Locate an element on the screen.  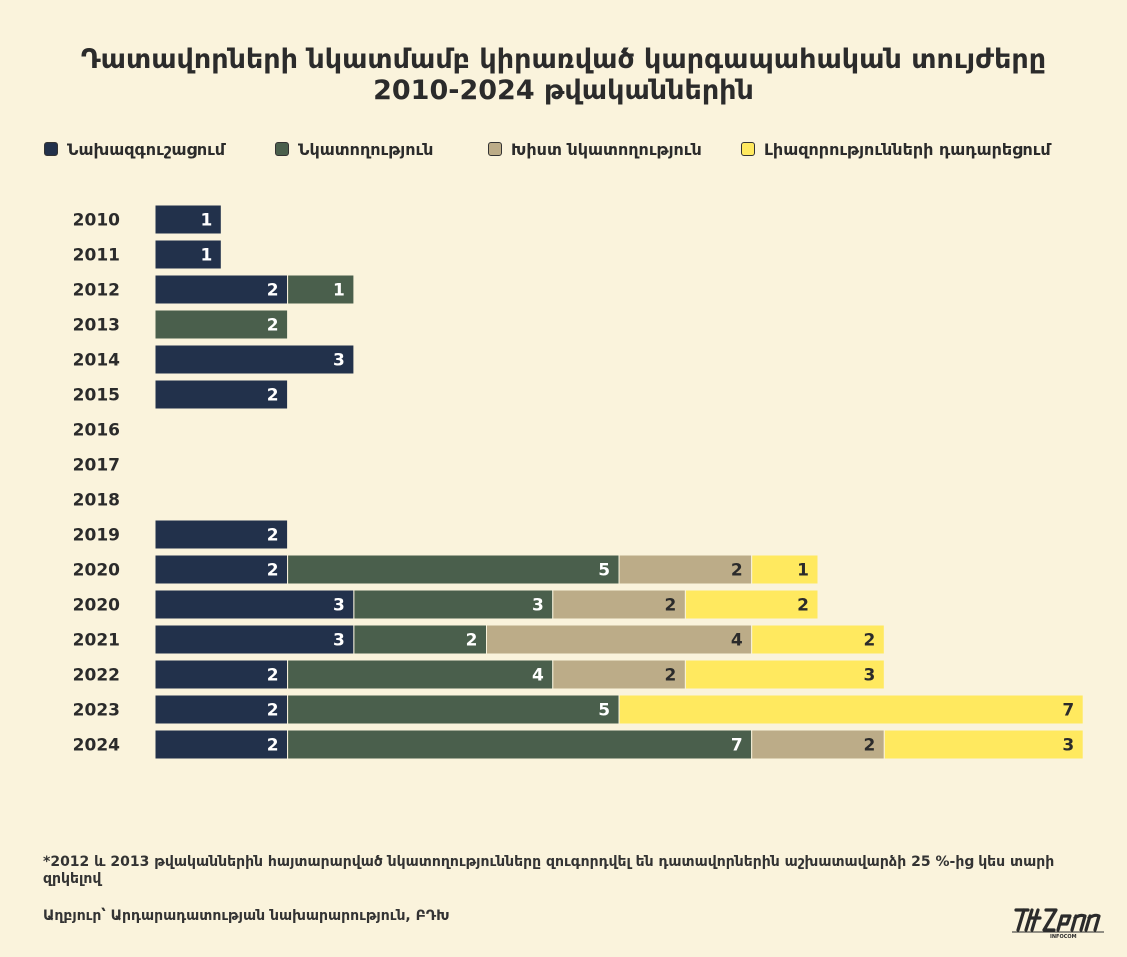
year-label: 2023 is located at coordinates (96, 711).